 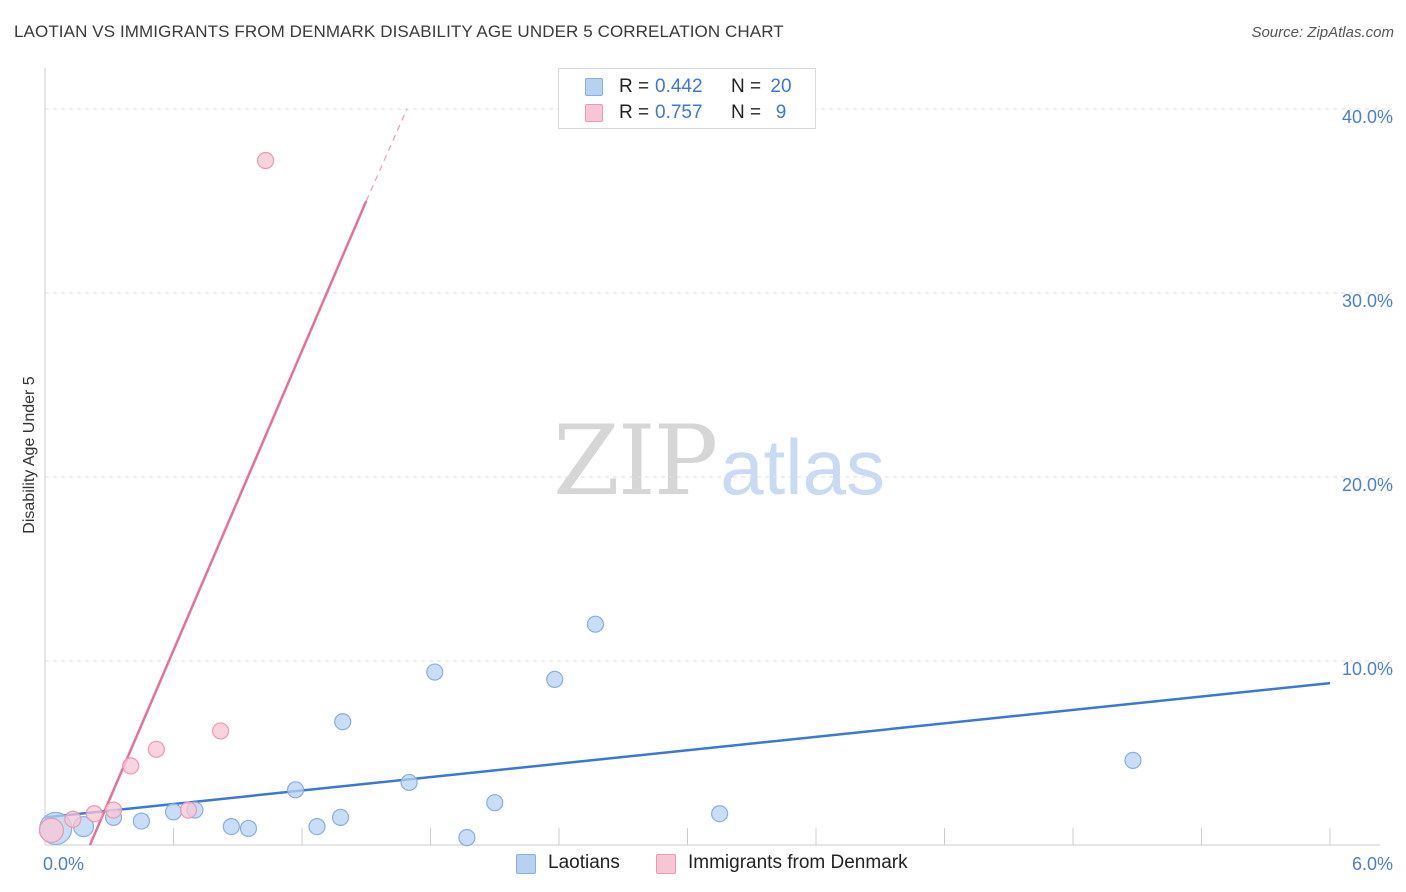 What do you see at coordinates (798, 862) in the screenshot?
I see `denmark-legend-label: Immigrants from Denmark` at bounding box center [798, 862].